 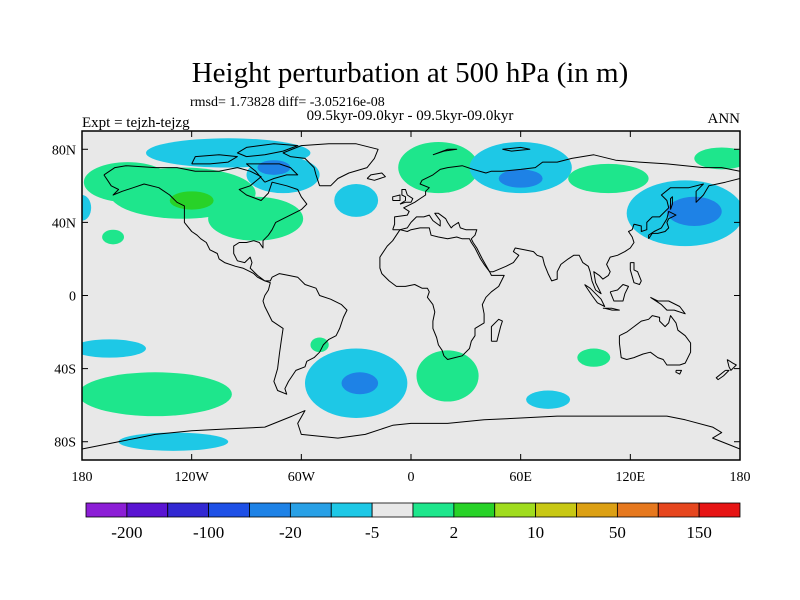 I want to click on y-tick-label: 40N, so click(x=64, y=223).